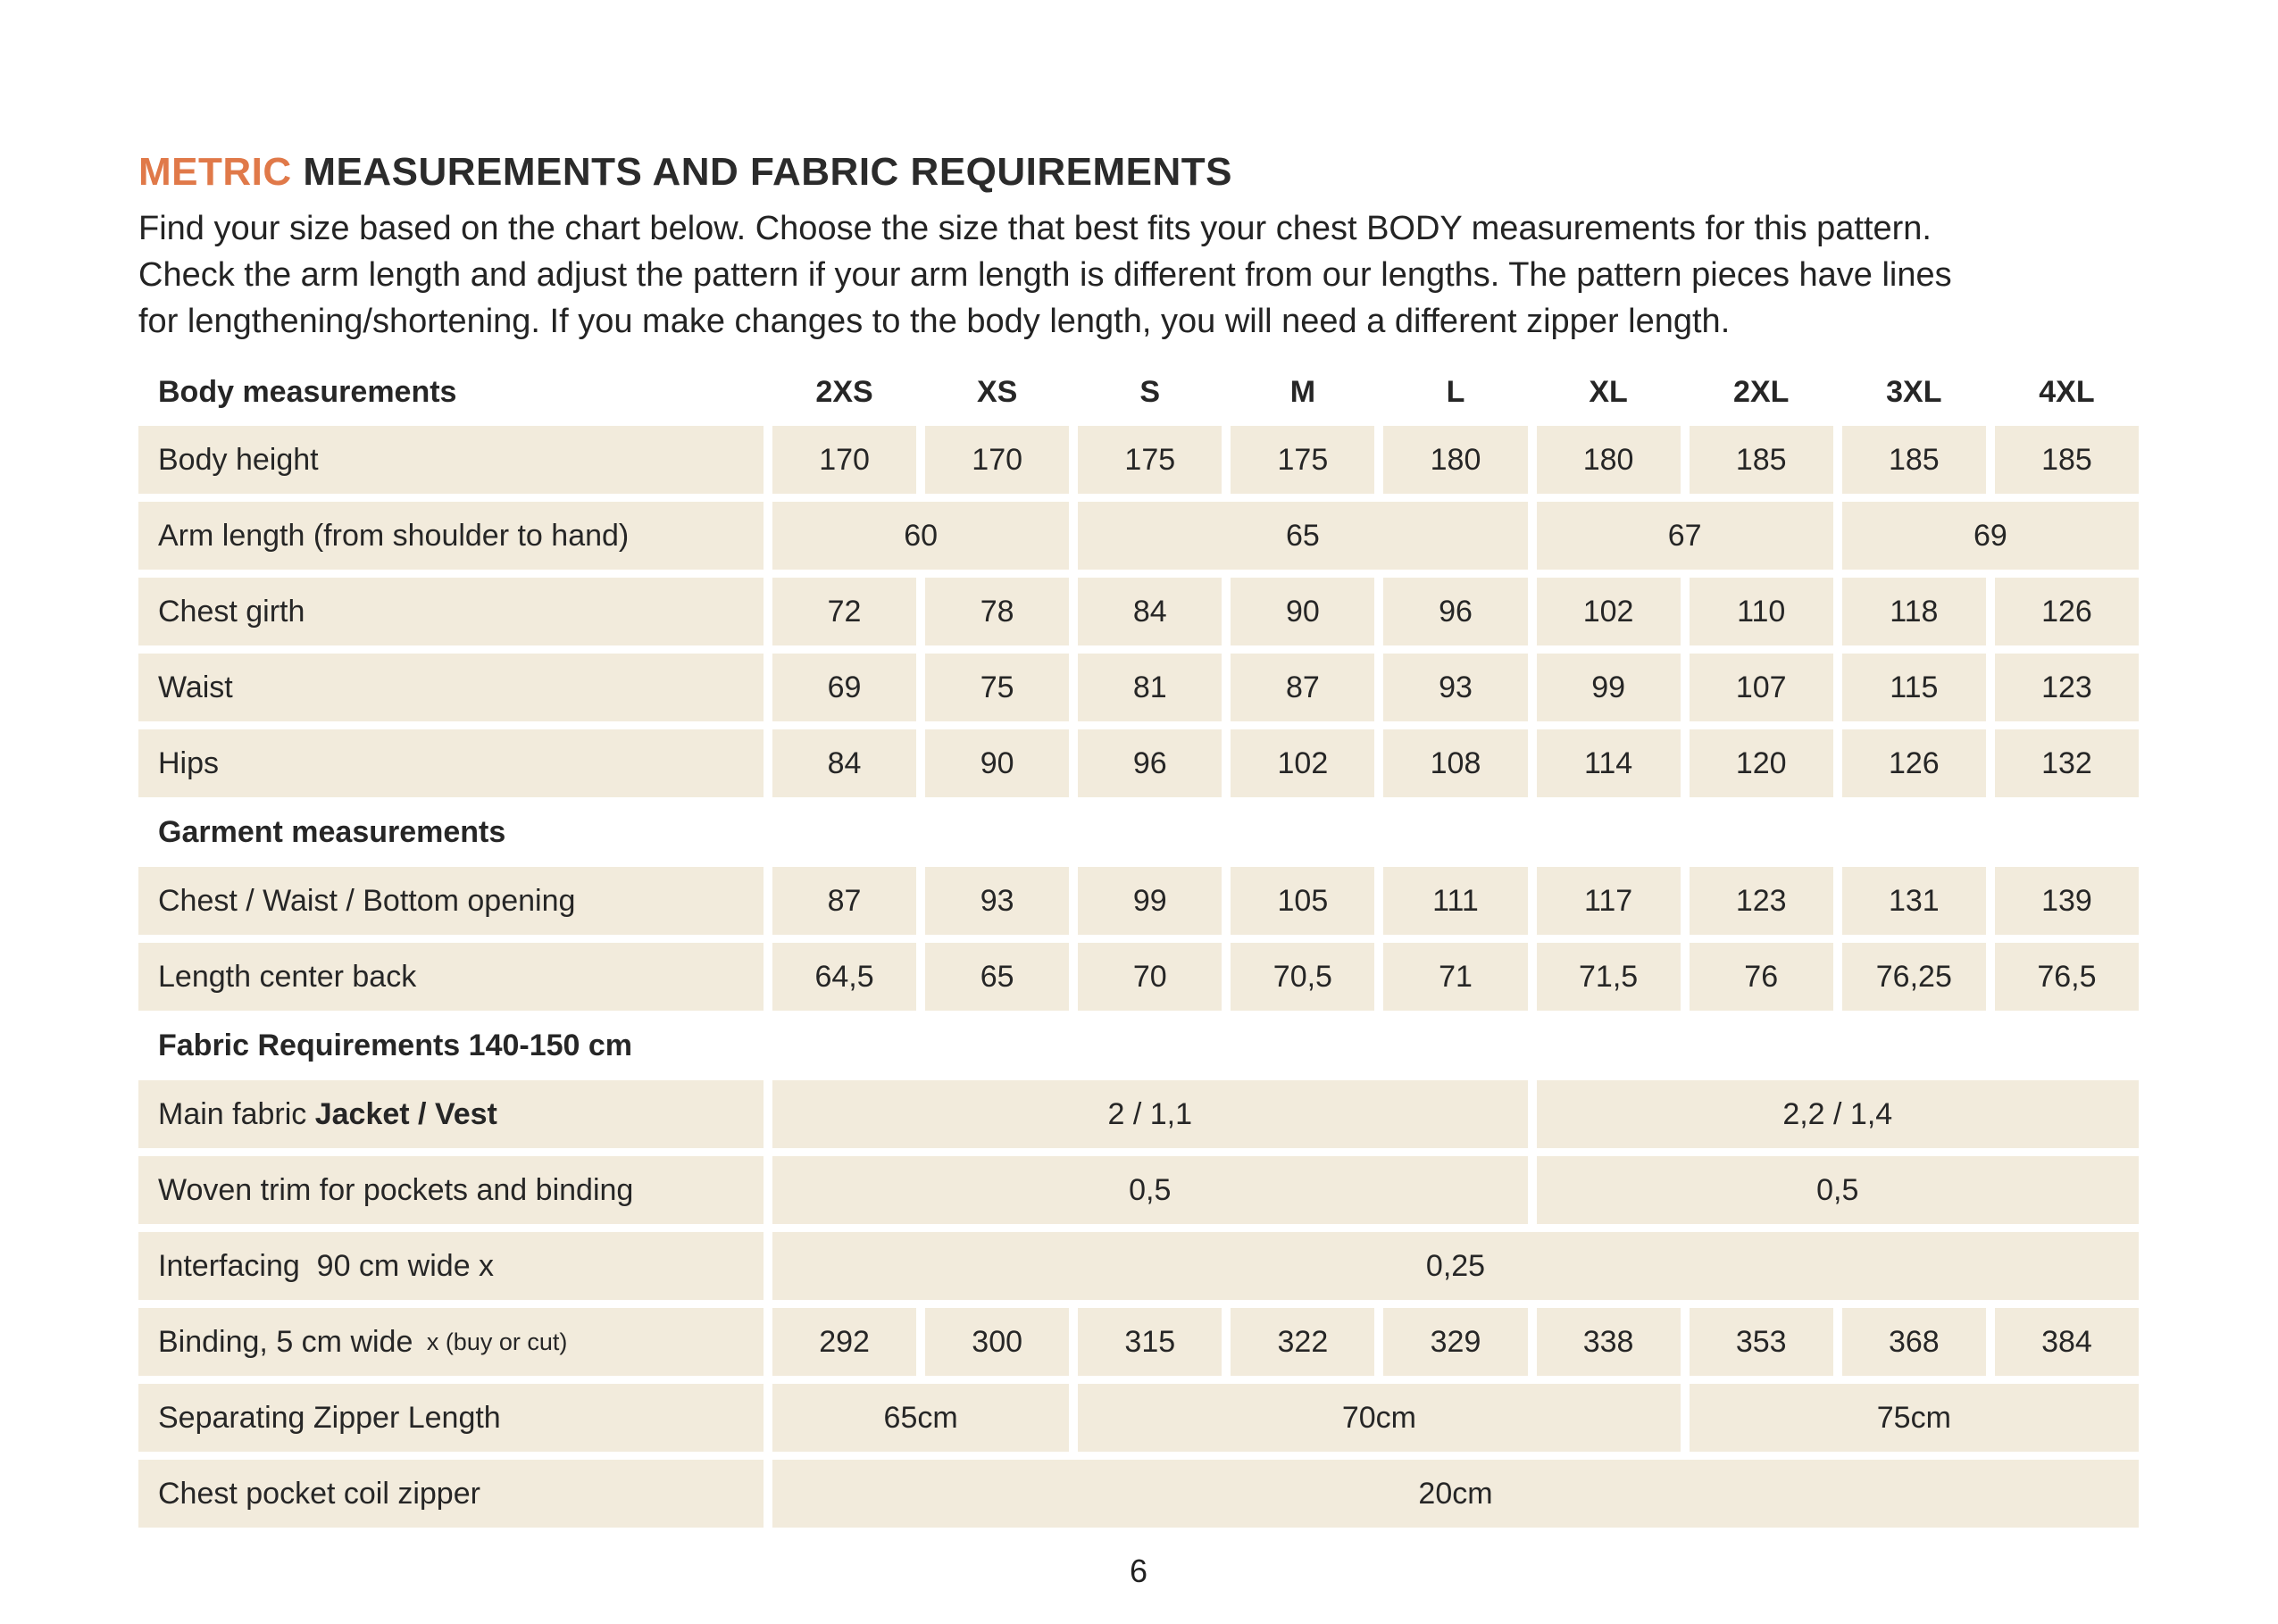 This screenshot has width=2278, height=1624. I want to click on value-cell: 87, so click(1303, 687).